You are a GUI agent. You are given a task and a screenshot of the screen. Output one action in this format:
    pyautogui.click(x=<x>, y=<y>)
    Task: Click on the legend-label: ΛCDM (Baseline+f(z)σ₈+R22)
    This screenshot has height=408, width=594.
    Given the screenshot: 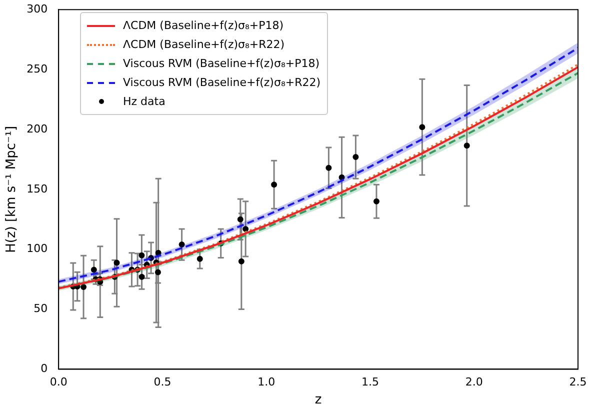 What is the action you would take?
    pyautogui.click(x=204, y=44)
    